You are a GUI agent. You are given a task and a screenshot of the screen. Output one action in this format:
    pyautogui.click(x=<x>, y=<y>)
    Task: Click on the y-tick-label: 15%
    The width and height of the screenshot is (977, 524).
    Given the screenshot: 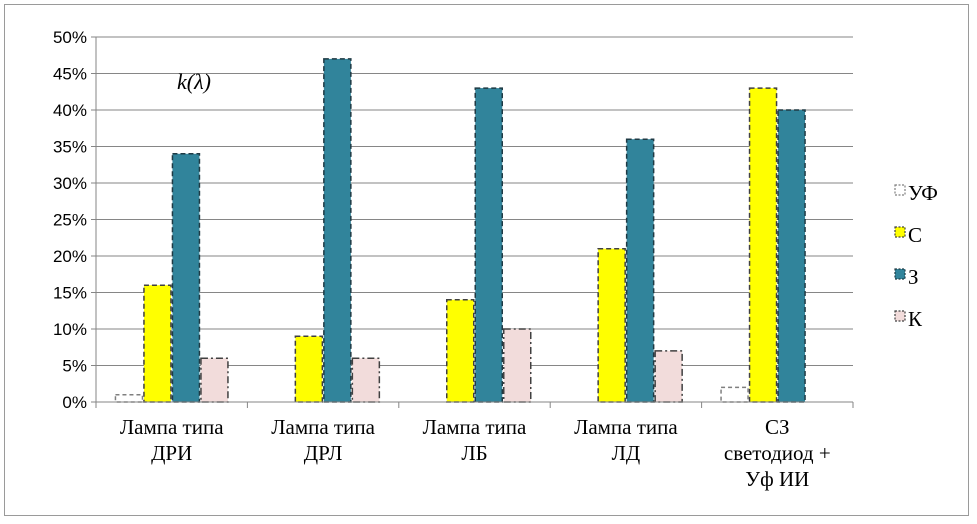 What is the action you would take?
    pyautogui.click(x=70, y=293)
    